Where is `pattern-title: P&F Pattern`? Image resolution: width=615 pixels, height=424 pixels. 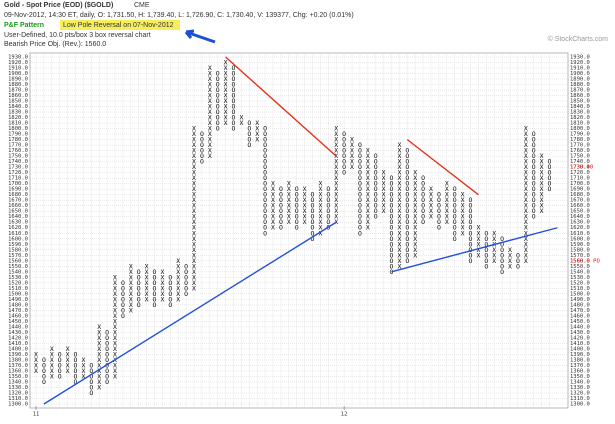
pattern-title: P&F Pattern is located at coordinates (24, 25).